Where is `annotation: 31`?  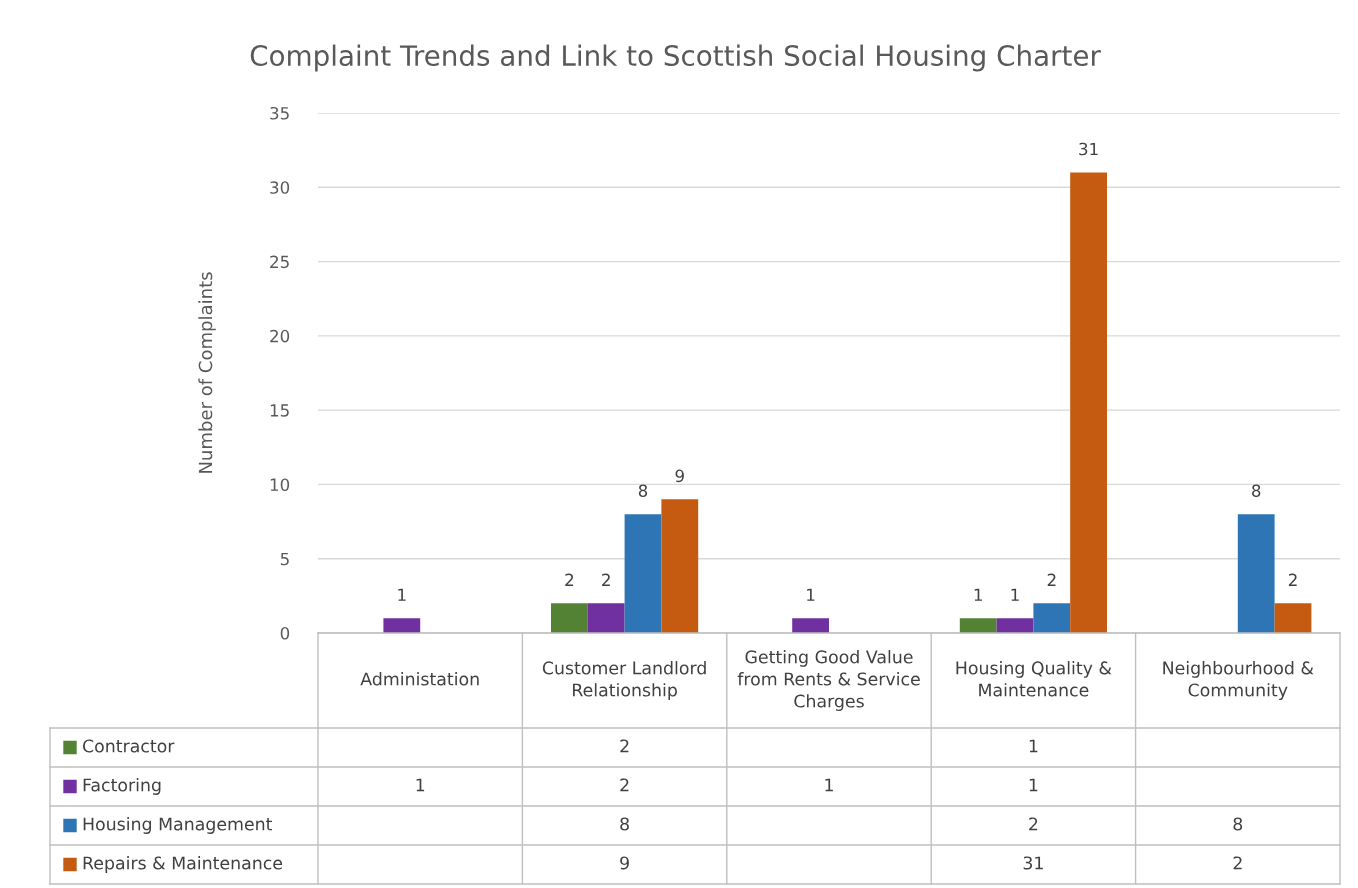 annotation: 31 is located at coordinates (1088, 149).